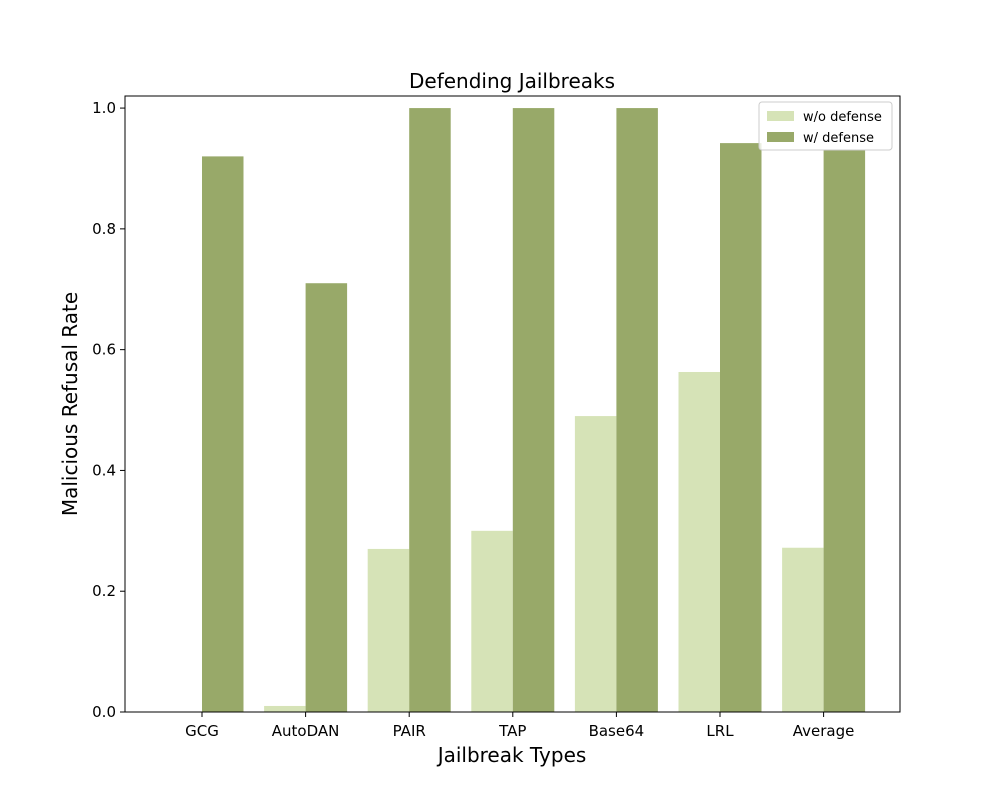 The width and height of the screenshot is (1000, 804). I want to click on x-tick-label: AutoDAN, so click(306, 731).